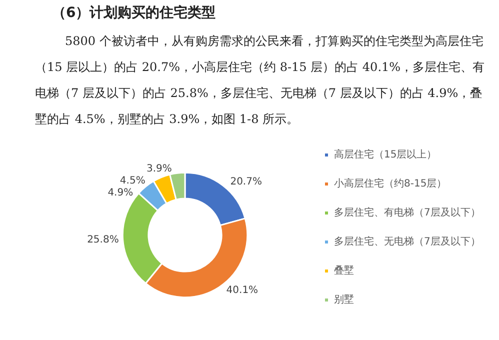 The image size is (499, 340). Describe the element at coordinates (242, 290) in the screenshot. I see `data-label: 40.1%` at that location.